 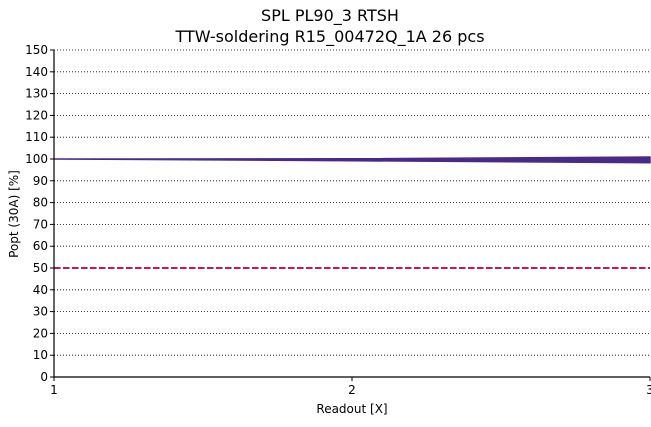 What do you see at coordinates (40, 290) in the screenshot?
I see `y-tick-label: 40` at bounding box center [40, 290].